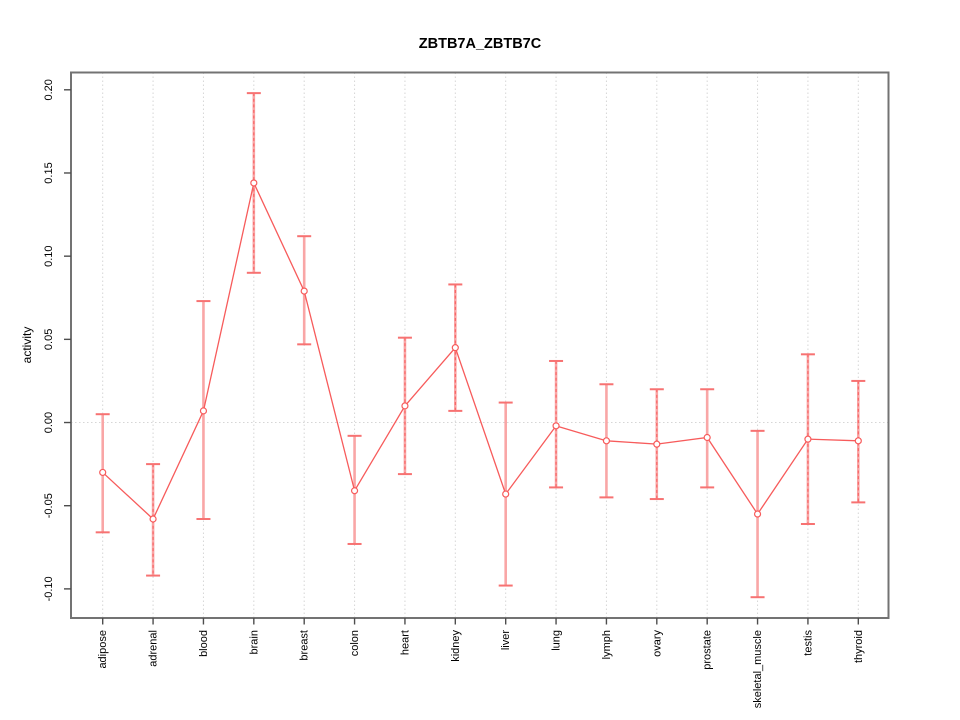 This screenshot has width=960, height=720. I want to click on x-tick-label: adipose, so click(103, 649).